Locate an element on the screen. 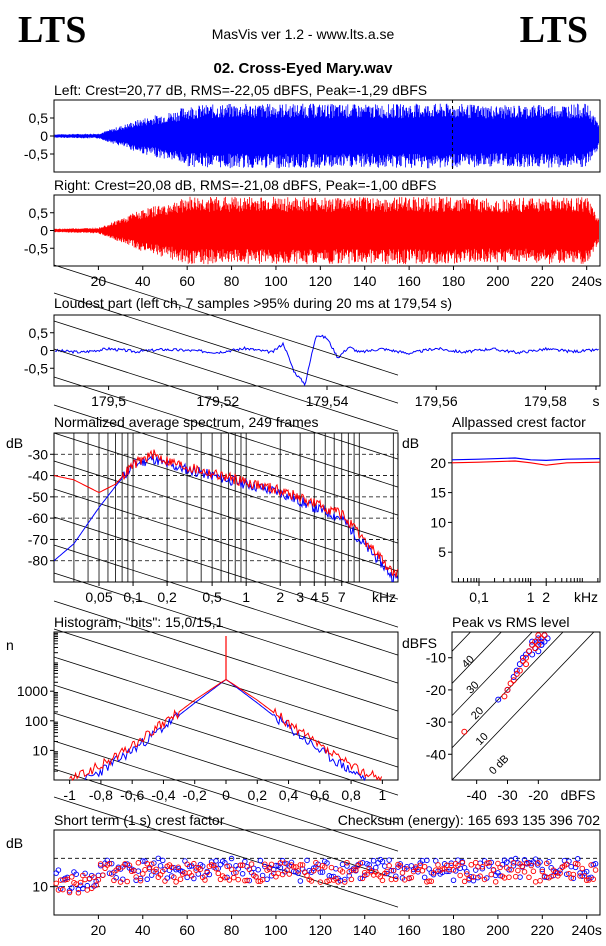 The width and height of the screenshot is (606, 946). x-tick-label: 180 is located at coordinates (454, 281).